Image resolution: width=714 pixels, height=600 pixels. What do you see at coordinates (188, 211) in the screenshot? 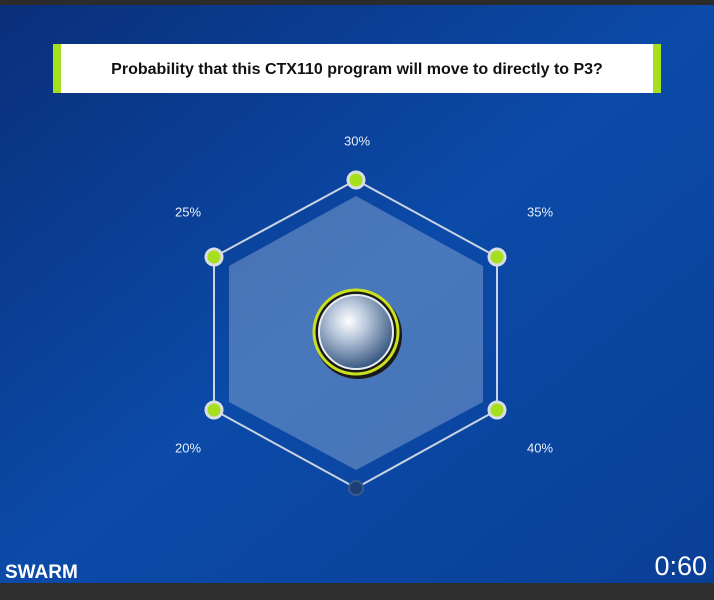
I see `option-label: 25%` at bounding box center [188, 211].